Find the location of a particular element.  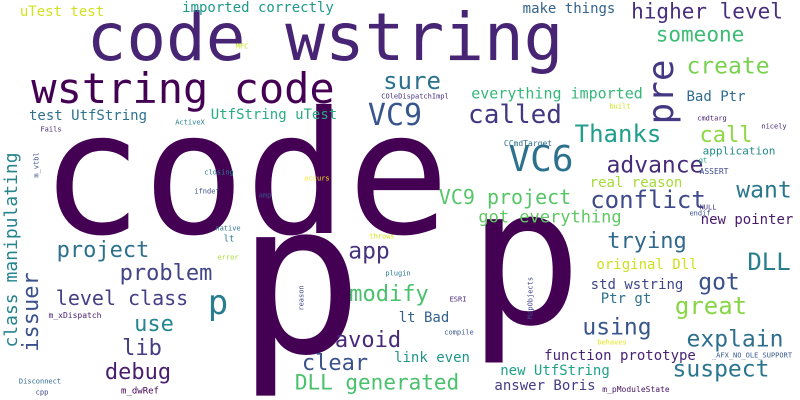

word-avoid: avoid is located at coordinates (368, 340).